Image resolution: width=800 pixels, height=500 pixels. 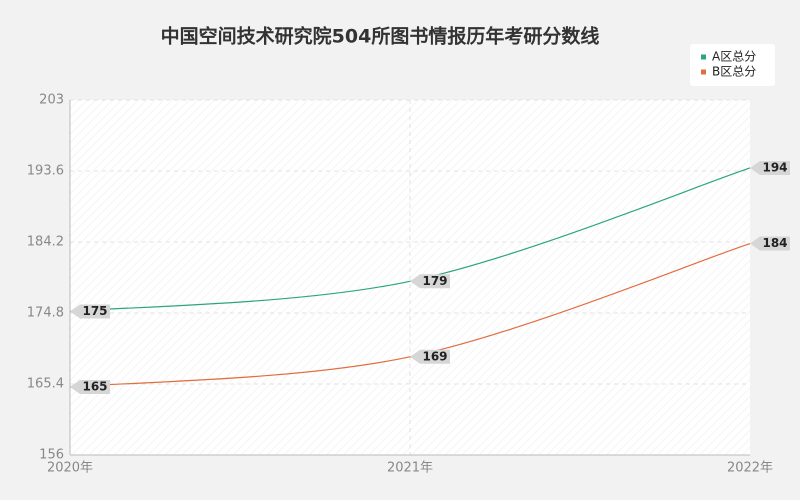 I want to click on data-label: 179, so click(x=434, y=281).